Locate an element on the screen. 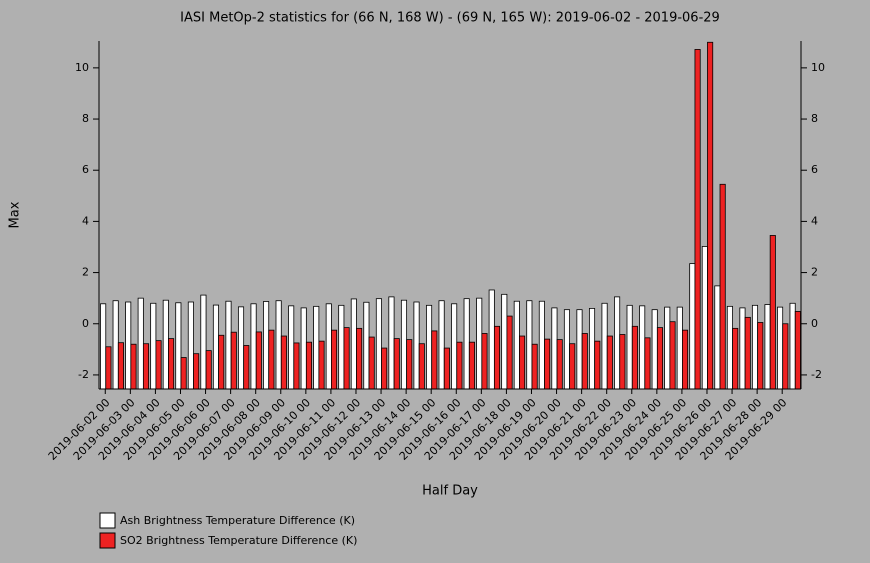 This screenshot has height=563, width=870. y2-tick-label: 8 is located at coordinates (814, 118).